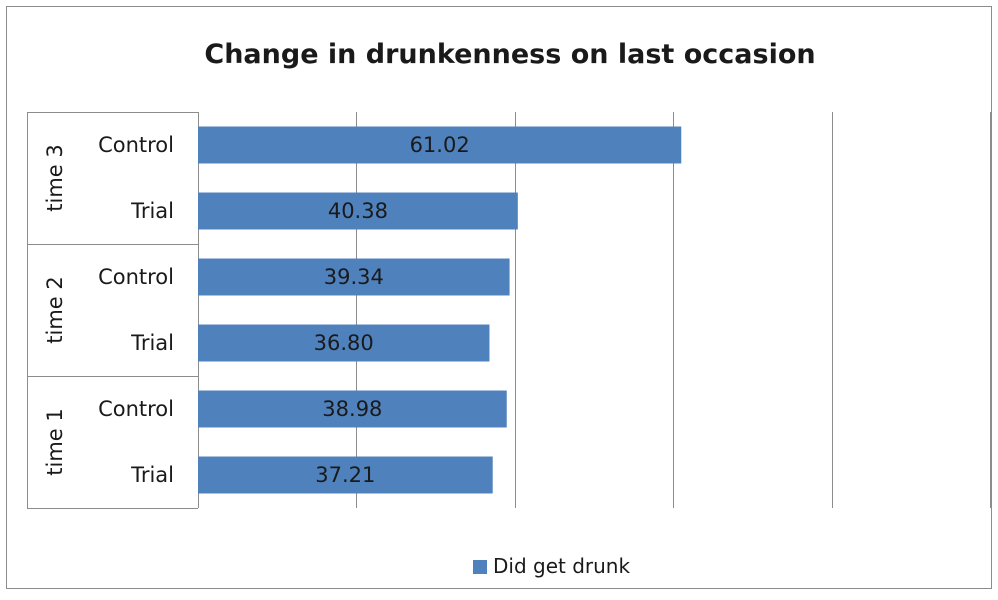 The height and width of the screenshot is (600, 998). I want to click on axis-lines, so click(113, 310).